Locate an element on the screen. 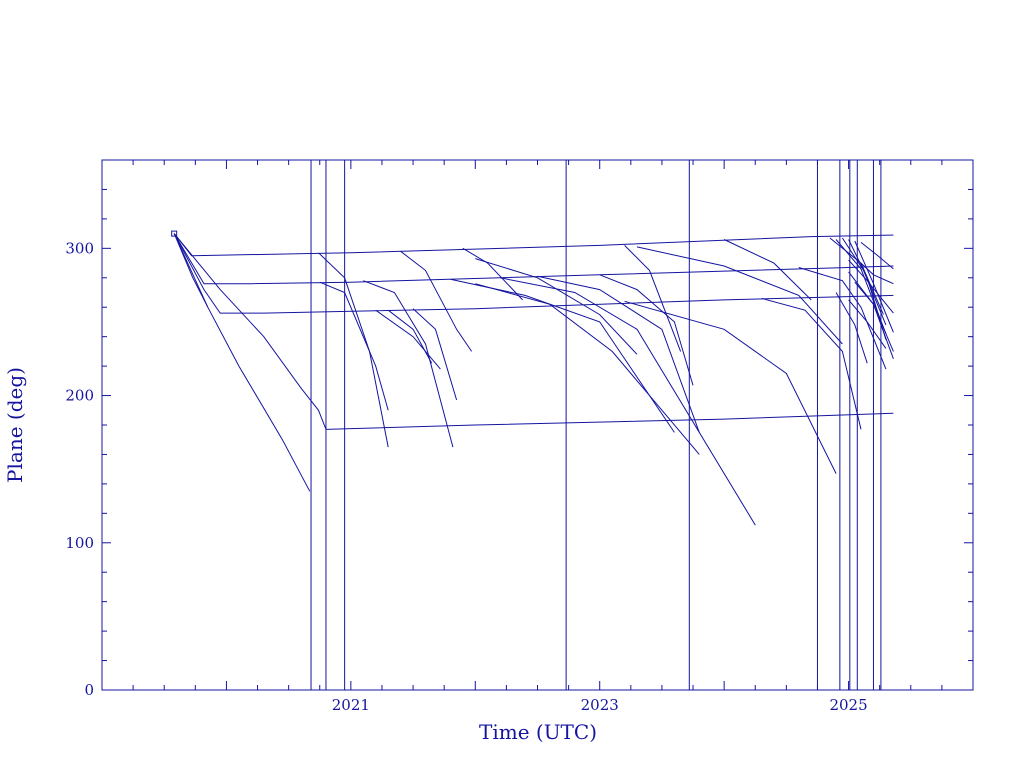  y-tick-label-100: 100 is located at coordinates (79, 543).